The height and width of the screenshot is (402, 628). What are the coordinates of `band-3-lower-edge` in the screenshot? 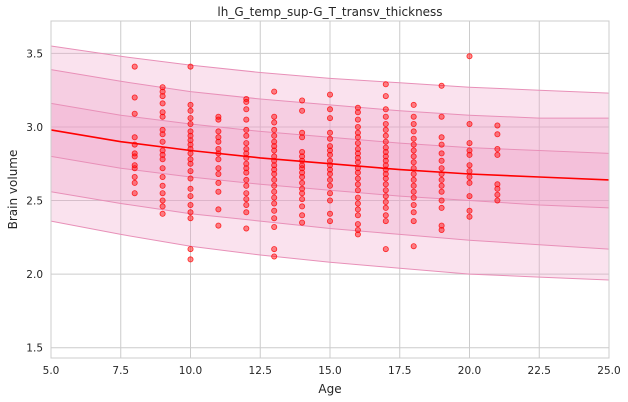 It's located at (330, 250).